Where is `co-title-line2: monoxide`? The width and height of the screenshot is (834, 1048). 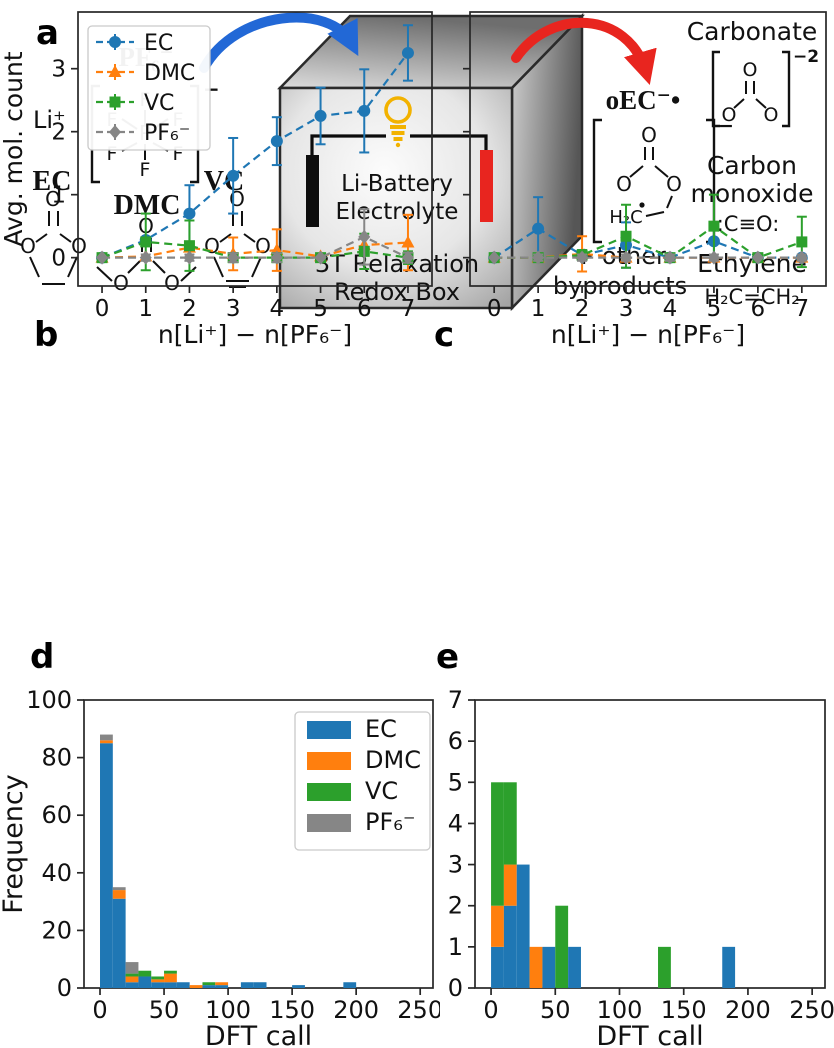
co-title-line2: monoxide is located at coordinates (751, 193).